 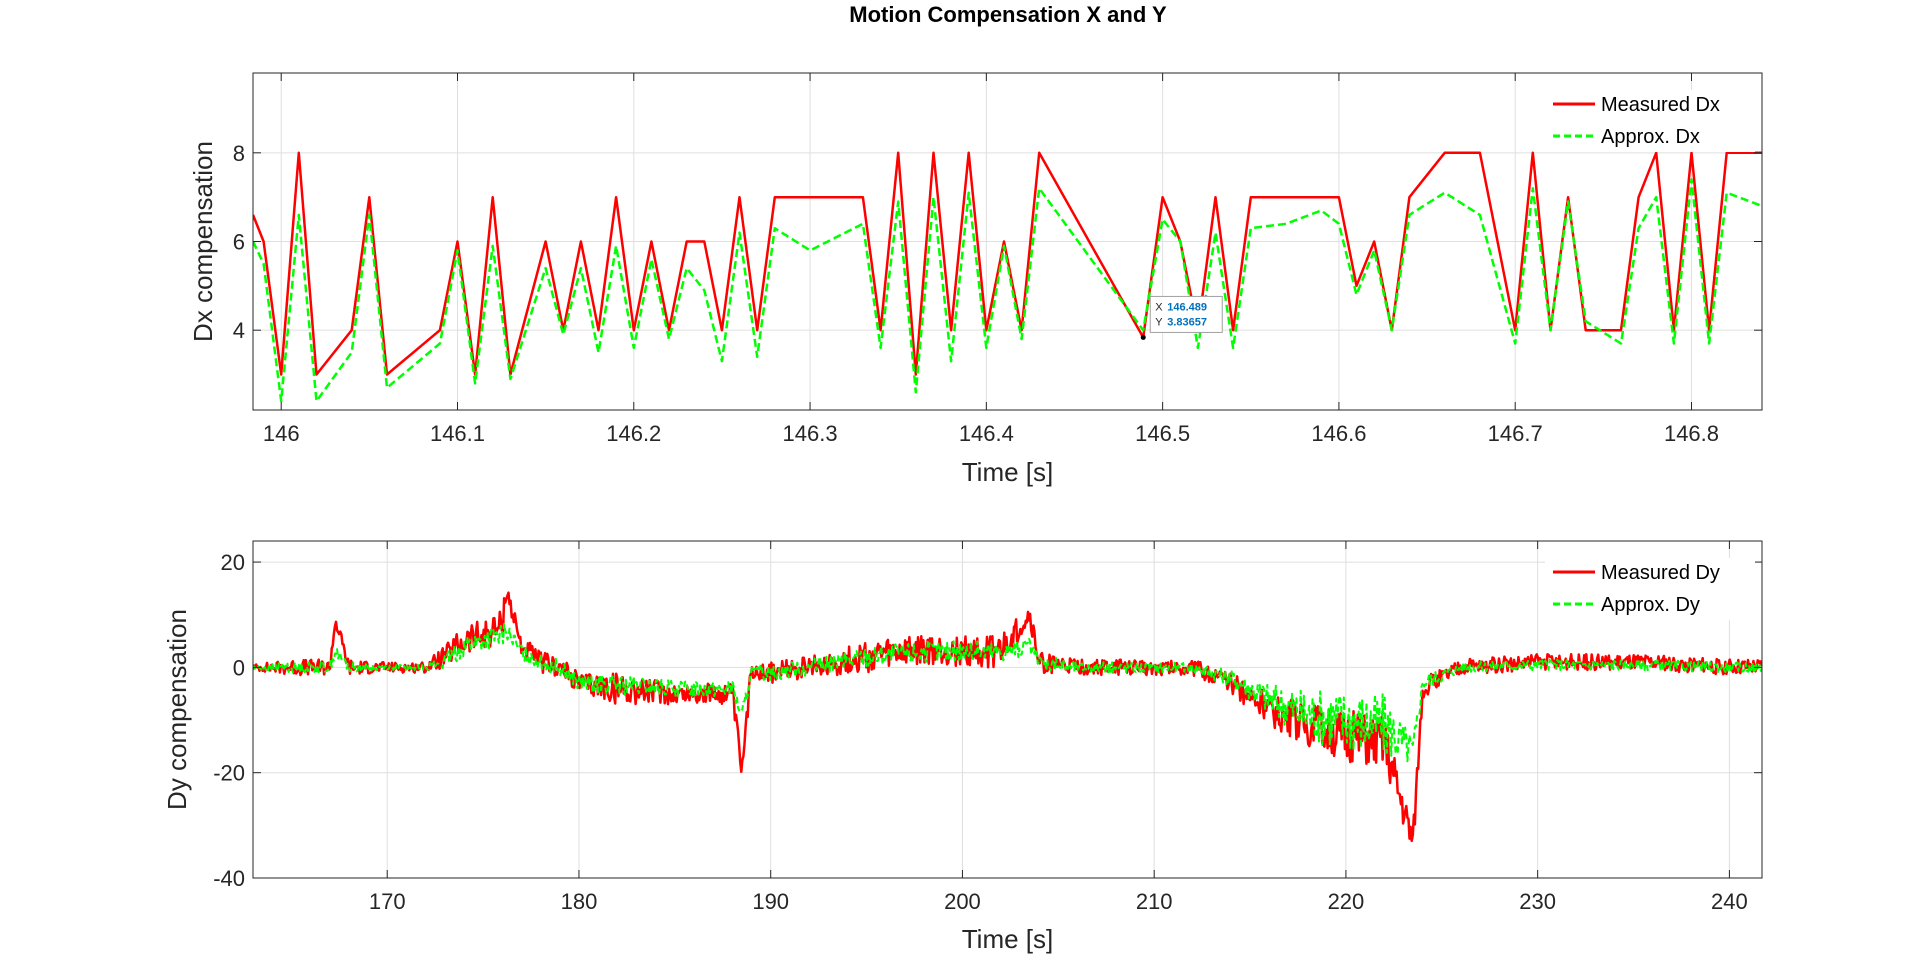 I want to click on y-tick-label: 6, so click(x=239, y=242).